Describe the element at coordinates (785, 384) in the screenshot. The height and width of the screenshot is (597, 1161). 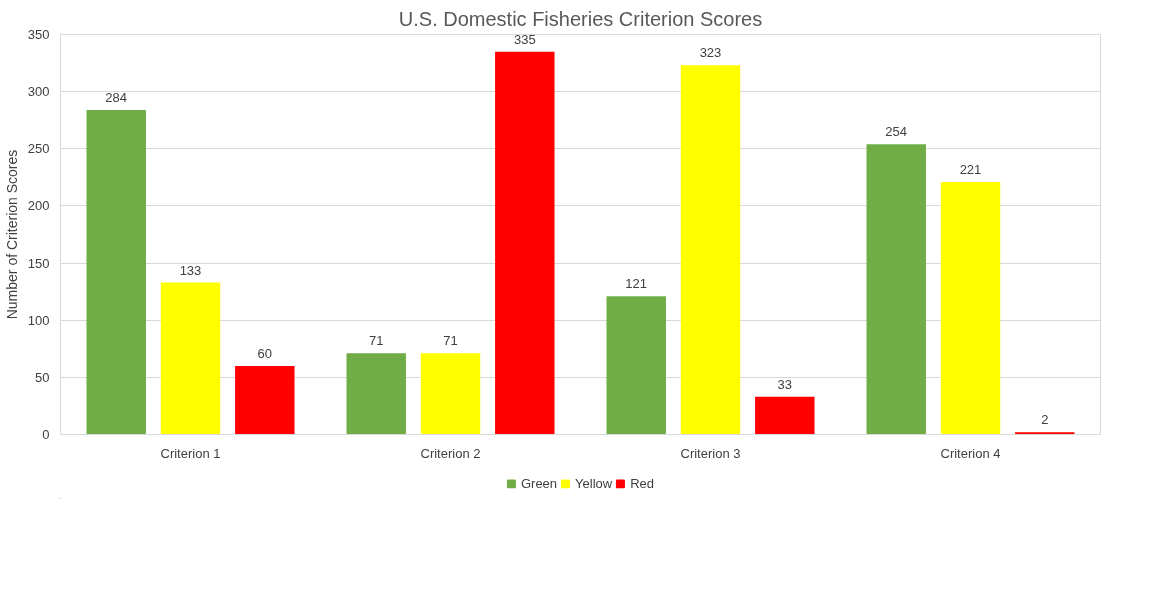
I see `data-label: 33` at that location.